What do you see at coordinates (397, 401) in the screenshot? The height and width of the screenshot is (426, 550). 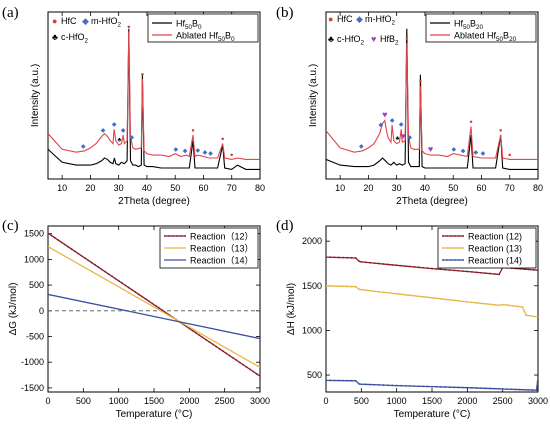 I see `x-tick-label: 1000` at bounding box center [397, 401].